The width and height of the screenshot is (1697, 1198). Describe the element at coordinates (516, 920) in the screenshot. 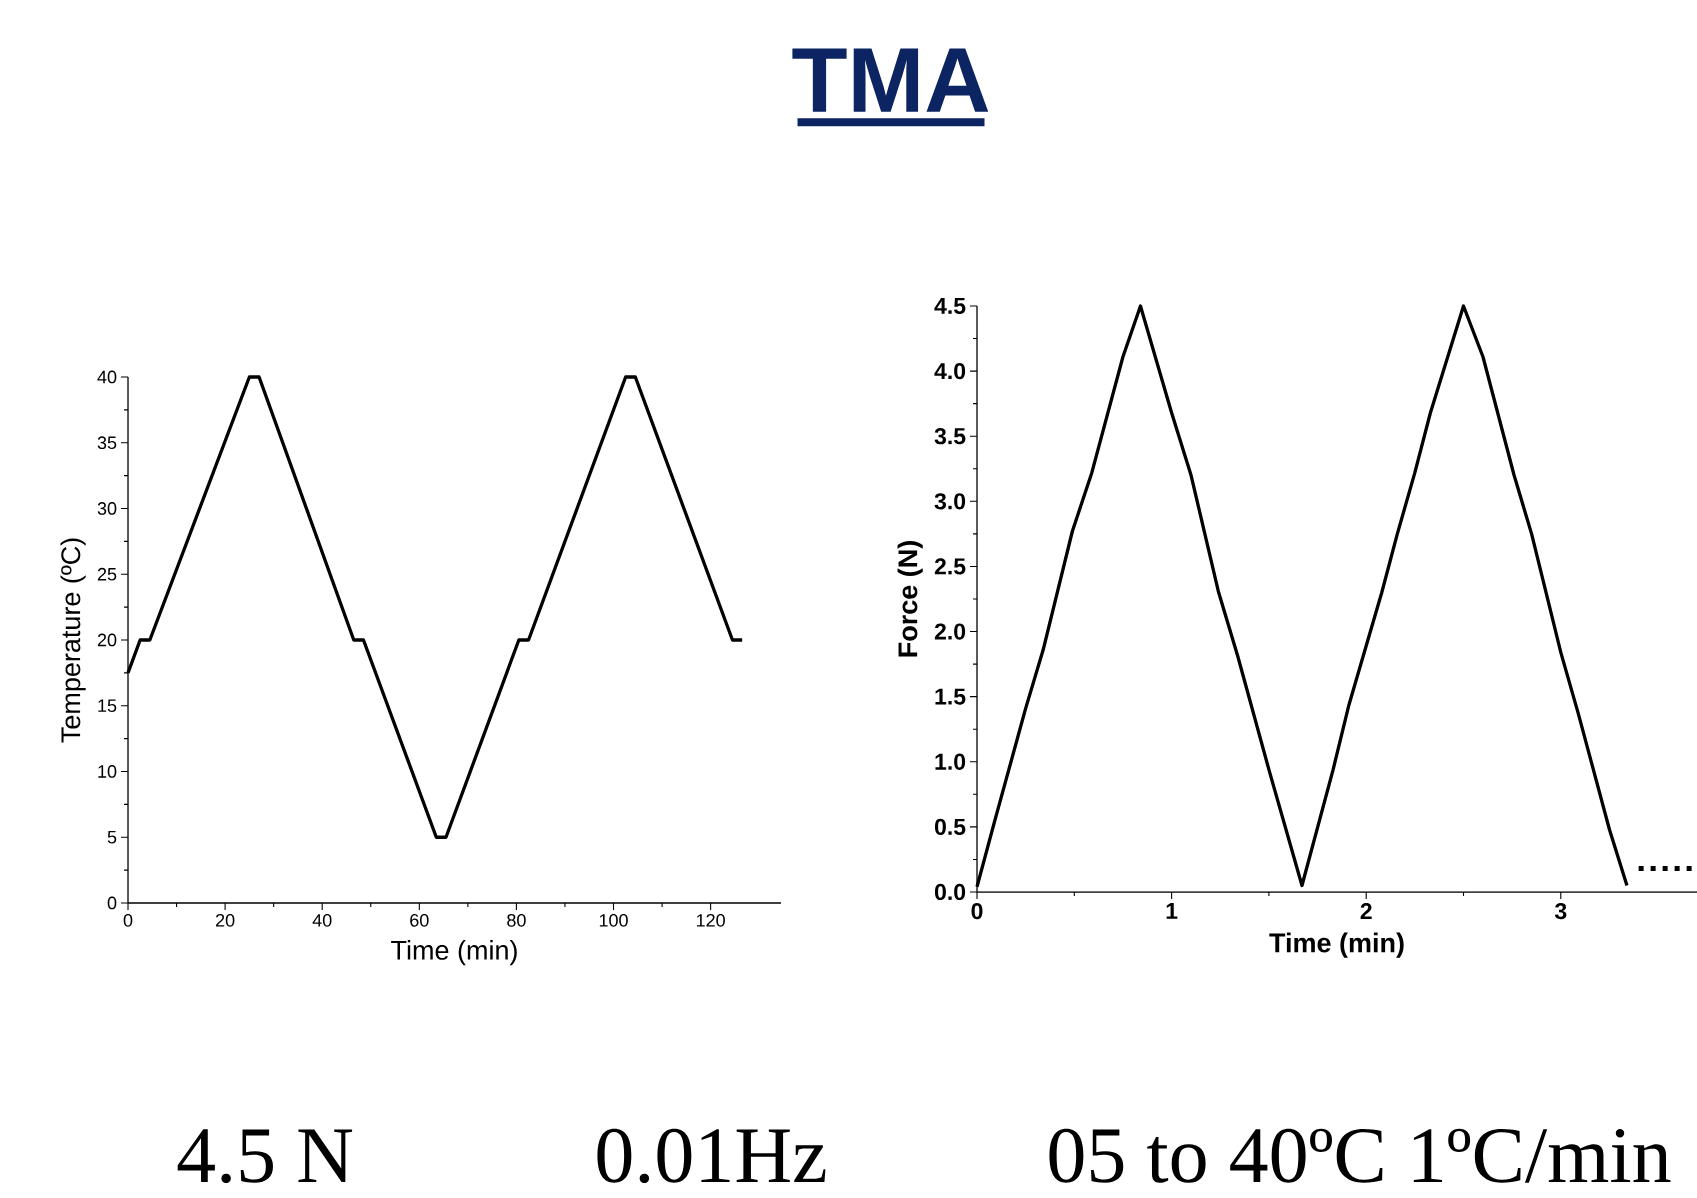

I see `x-tick-label: 80` at that location.